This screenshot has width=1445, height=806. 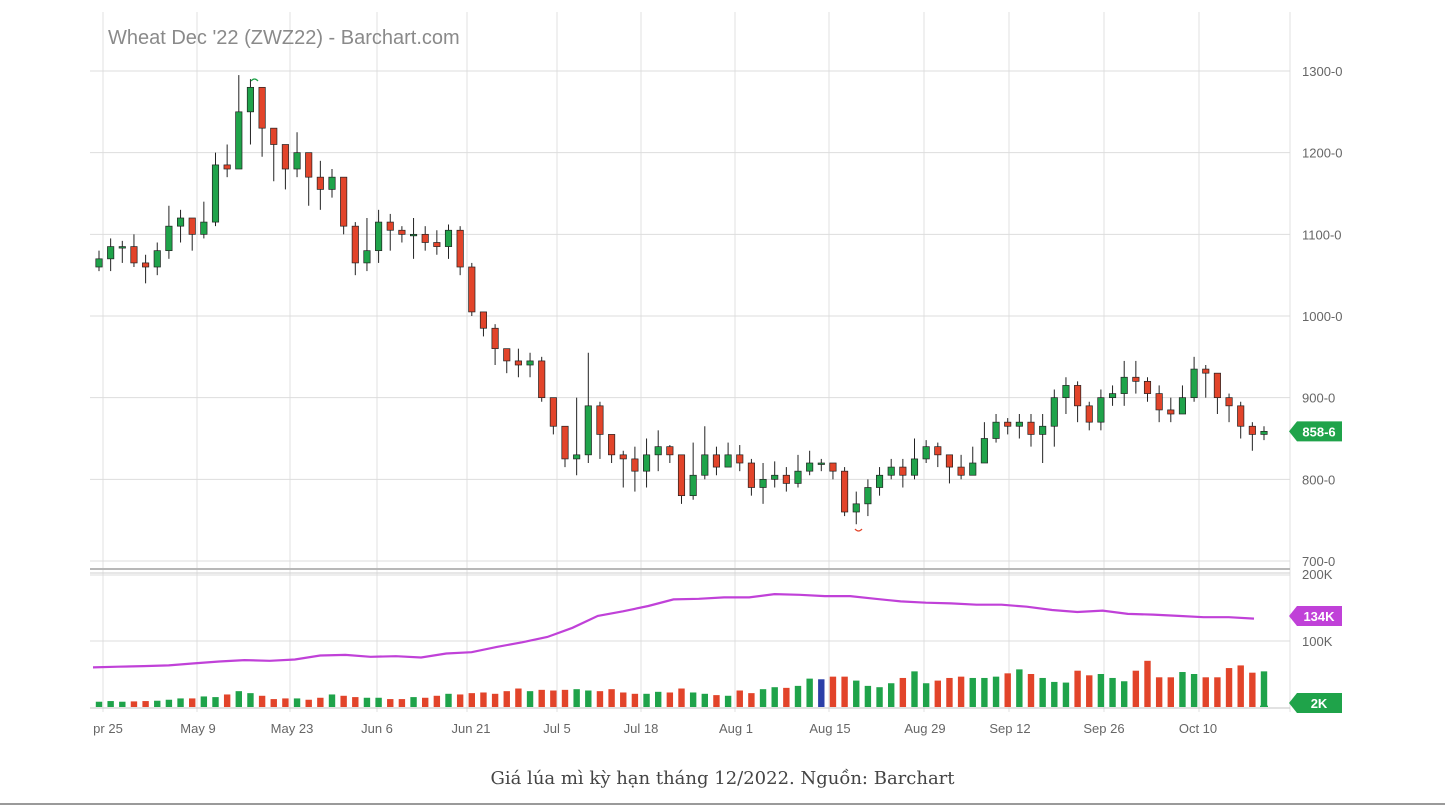 What do you see at coordinates (470, 728) in the screenshot?
I see `date-tick-label: Jun 21` at bounding box center [470, 728].